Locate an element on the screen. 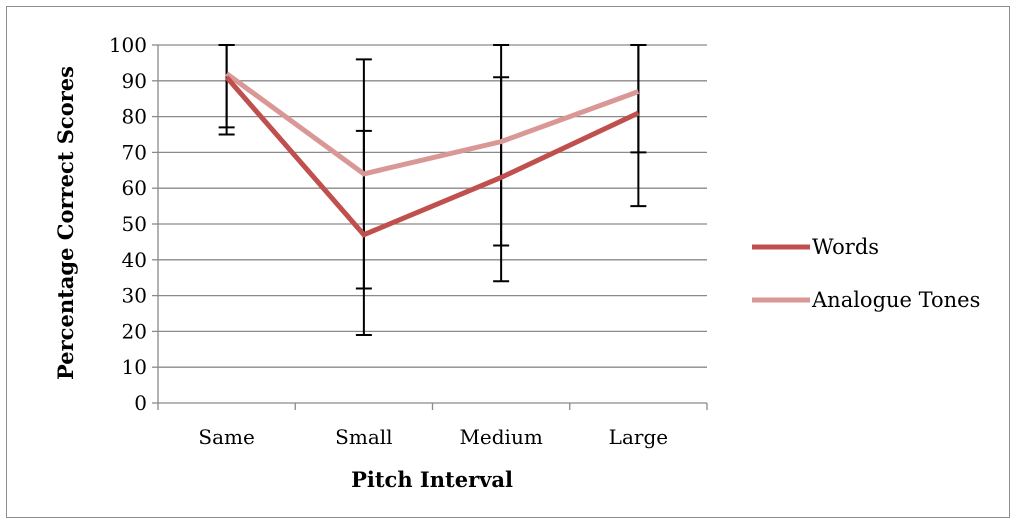 The height and width of the screenshot is (524, 1018). x-tick-label-small: Small is located at coordinates (363, 437).